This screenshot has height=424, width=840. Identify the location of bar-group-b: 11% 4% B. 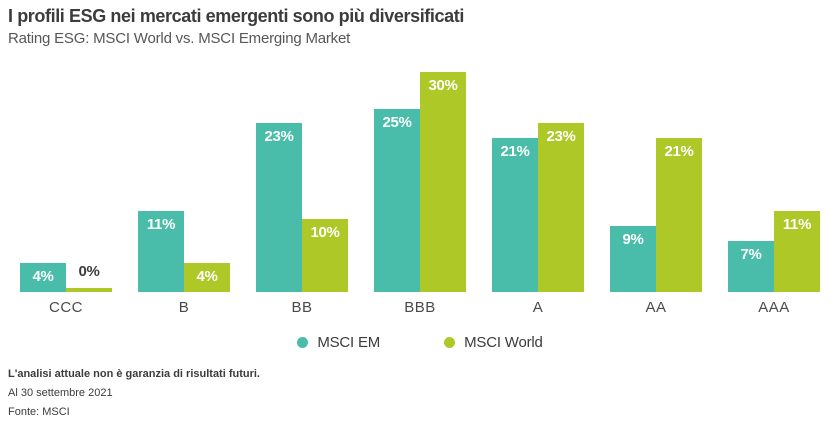
(184, 263).